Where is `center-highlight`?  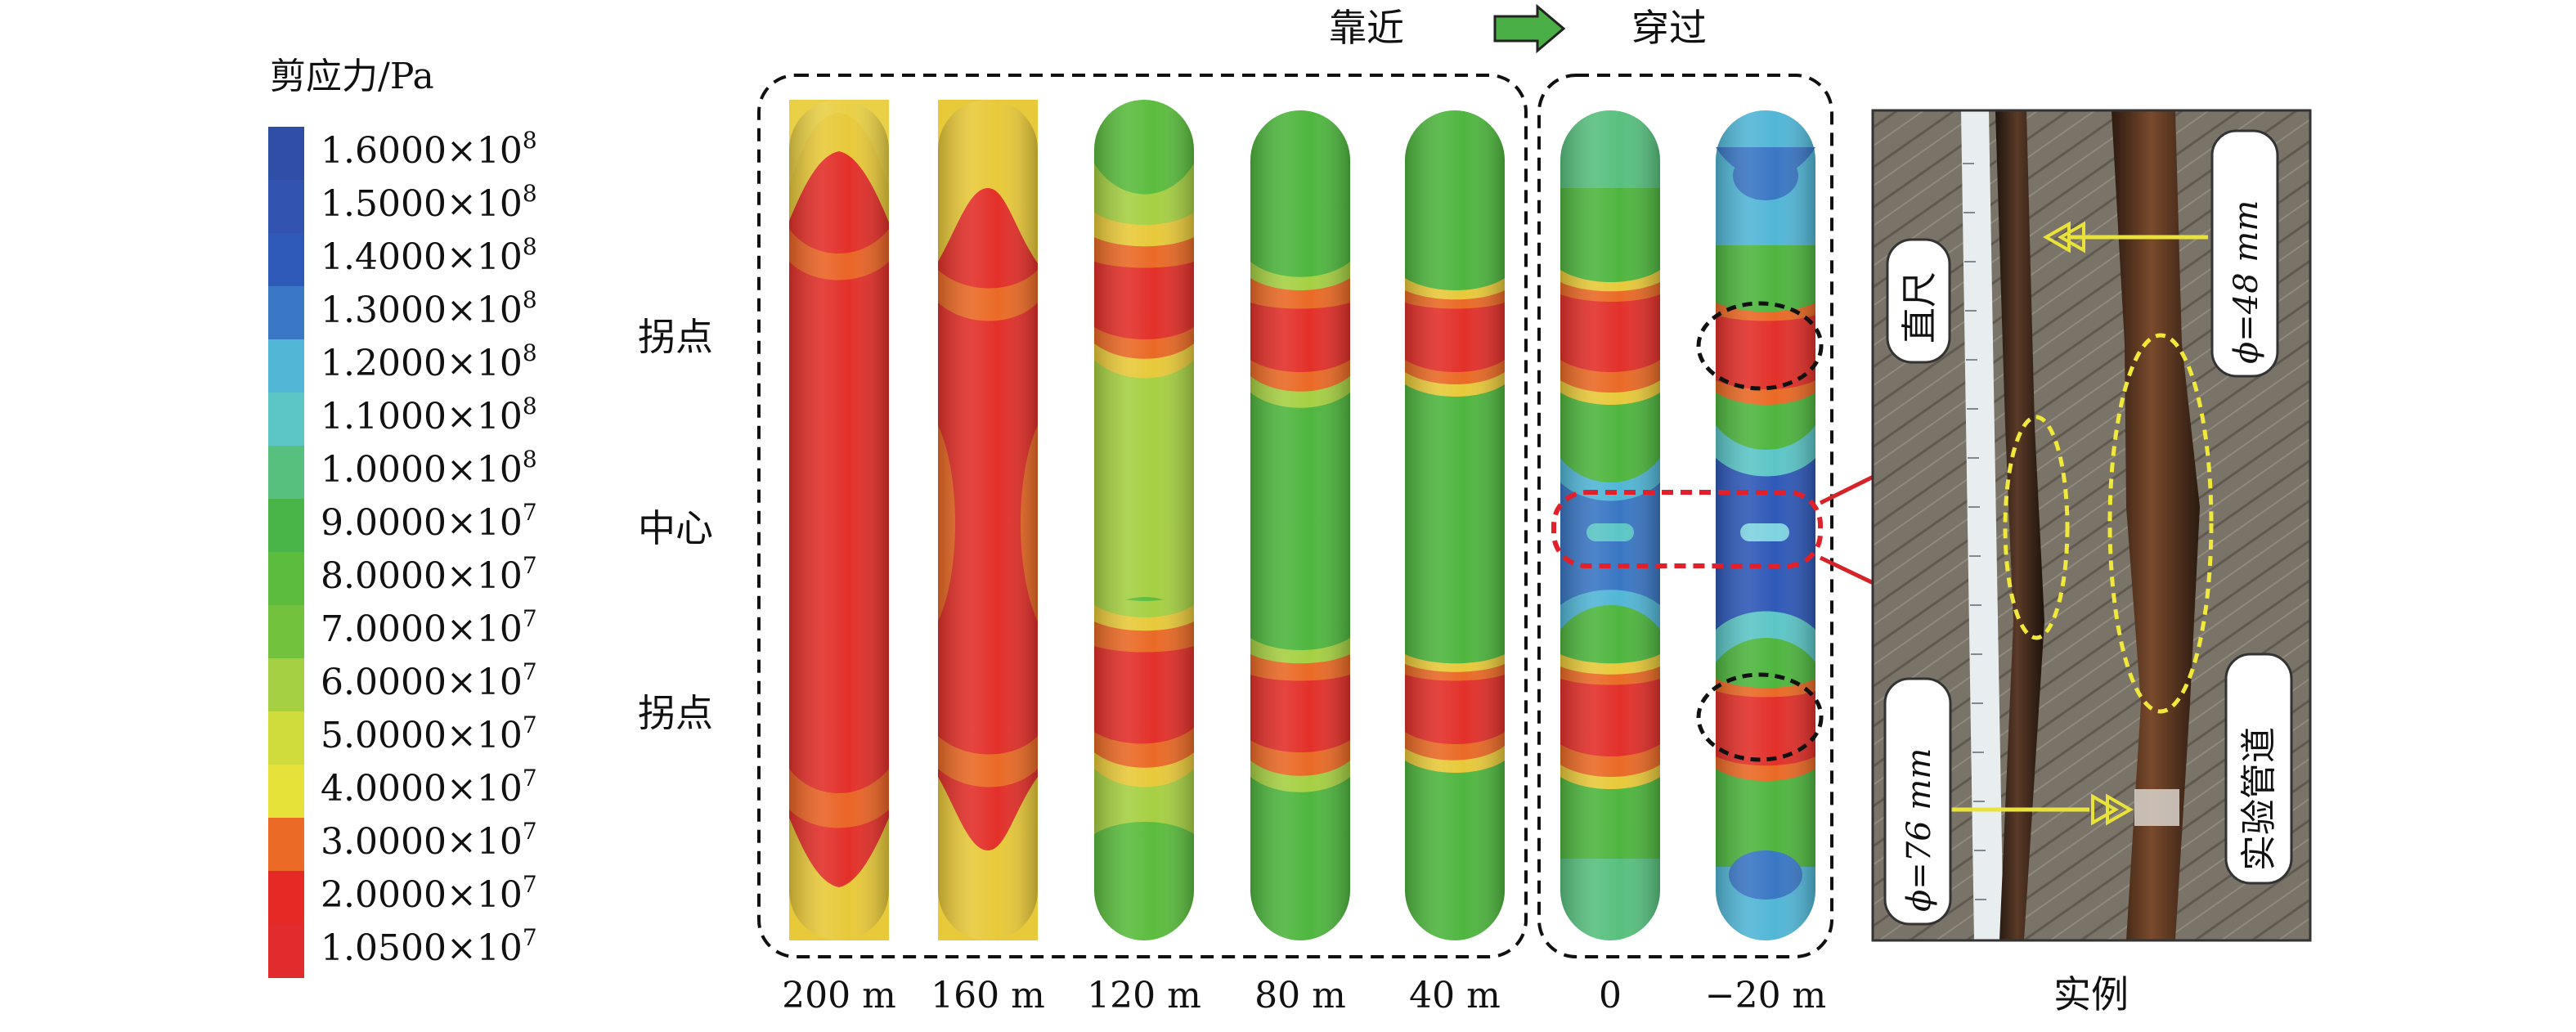 center-highlight is located at coordinates (1687, 529).